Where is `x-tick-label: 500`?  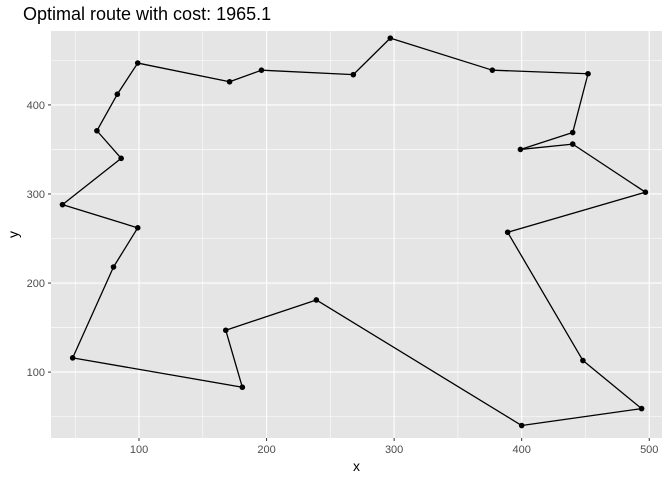
x-tick-label: 500 is located at coordinates (649, 450).